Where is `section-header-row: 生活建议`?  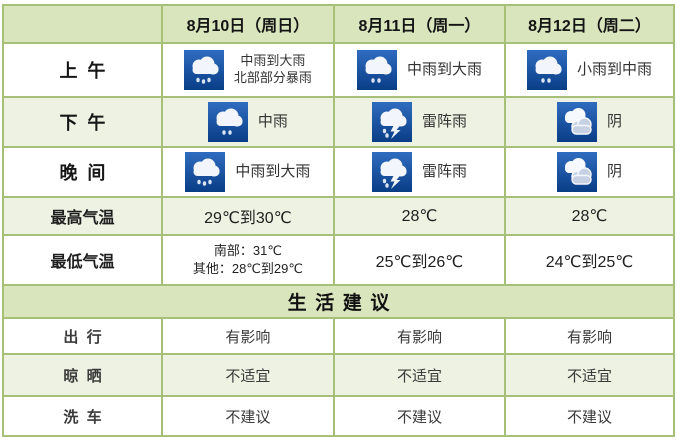
section-header-row: 生活建议 is located at coordinates (338, 301).